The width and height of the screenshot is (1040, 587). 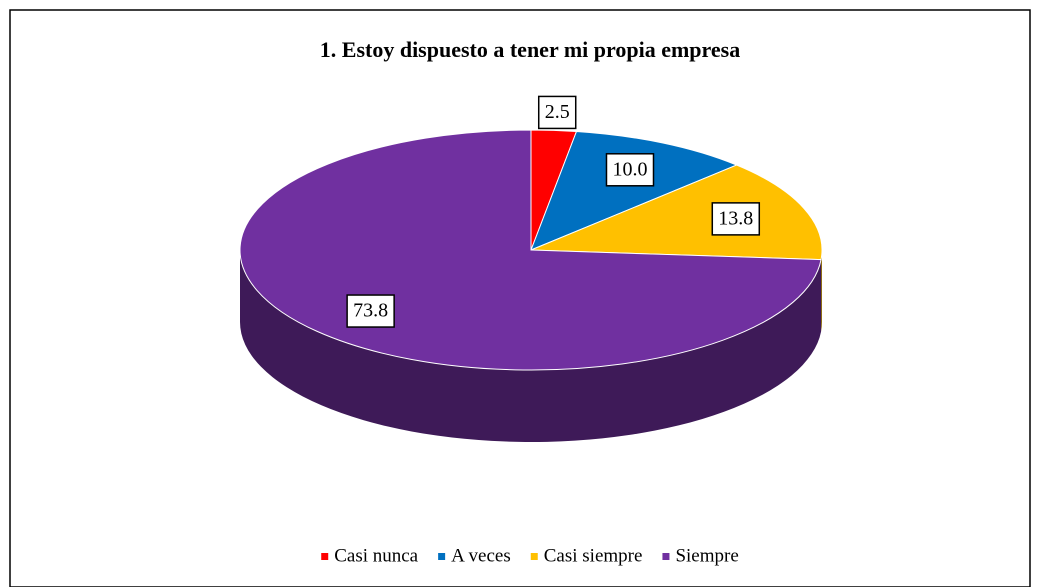 What do you see at coordinates (481, 555) in the screenshot?
I see `legend-text: A veces` at bounding box center [481, 555].